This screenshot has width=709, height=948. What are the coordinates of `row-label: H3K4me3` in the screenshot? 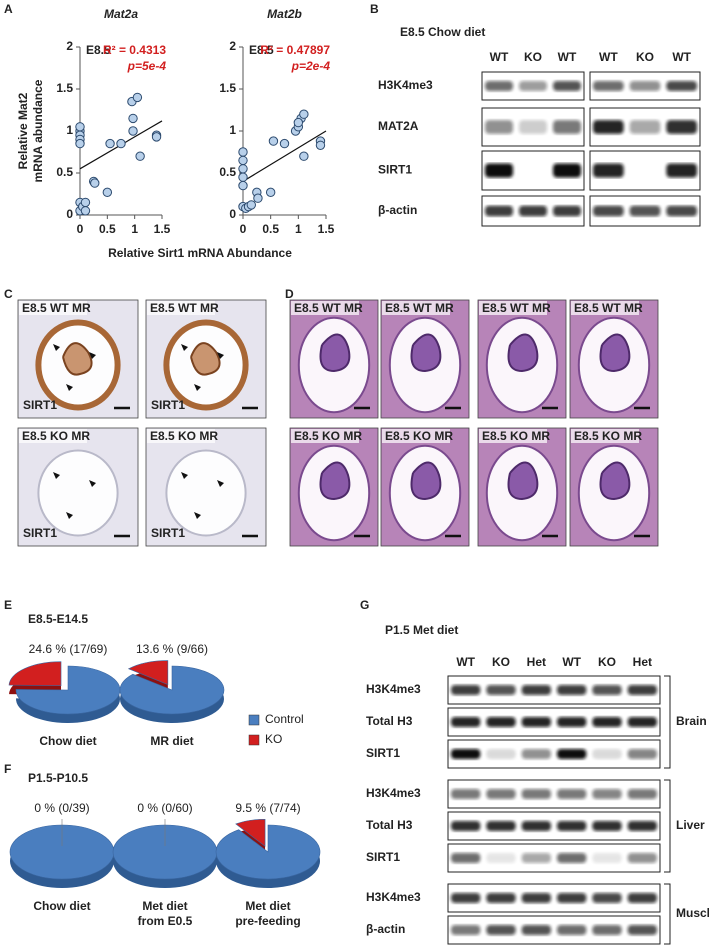 It's located at (393, 897).